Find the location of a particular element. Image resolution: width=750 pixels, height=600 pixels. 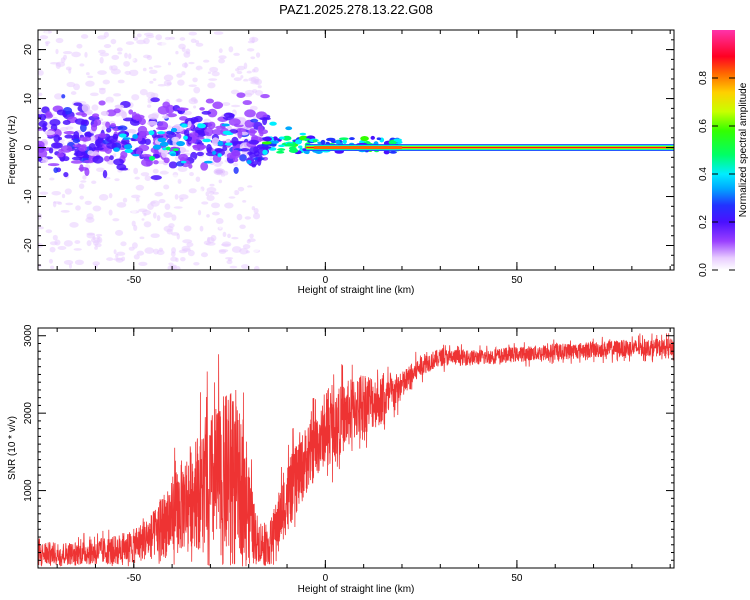

y-tick-label: 0 is located at coordinates (28, 147).